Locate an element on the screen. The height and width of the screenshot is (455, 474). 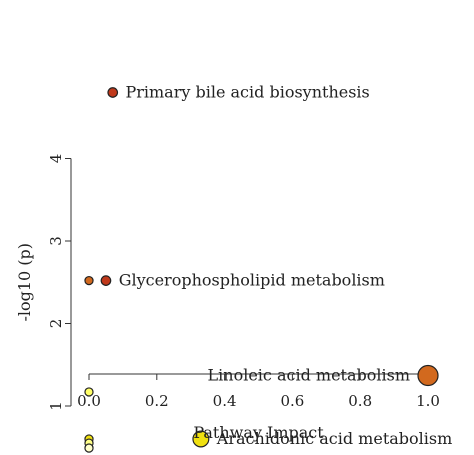
y-axis: 1 2 3 4 is located at coordinates (59, 282).